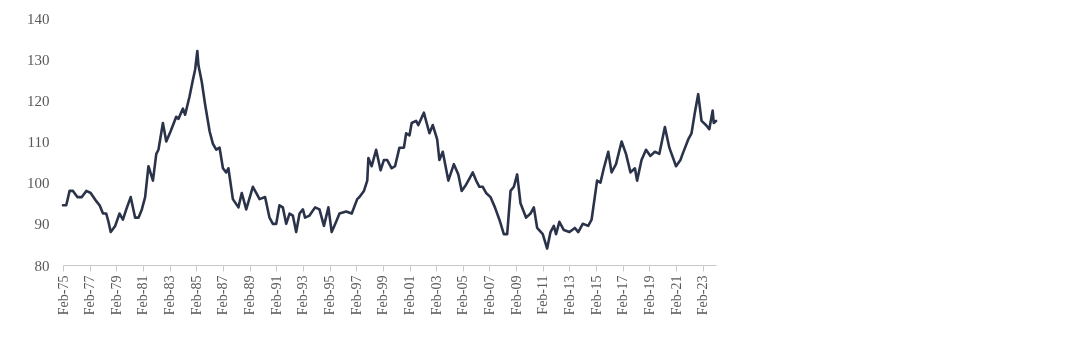 The width and height of the screenshot is (1088, 345). I want to click on x-tick-label: Feb-79, so click(116, 295).